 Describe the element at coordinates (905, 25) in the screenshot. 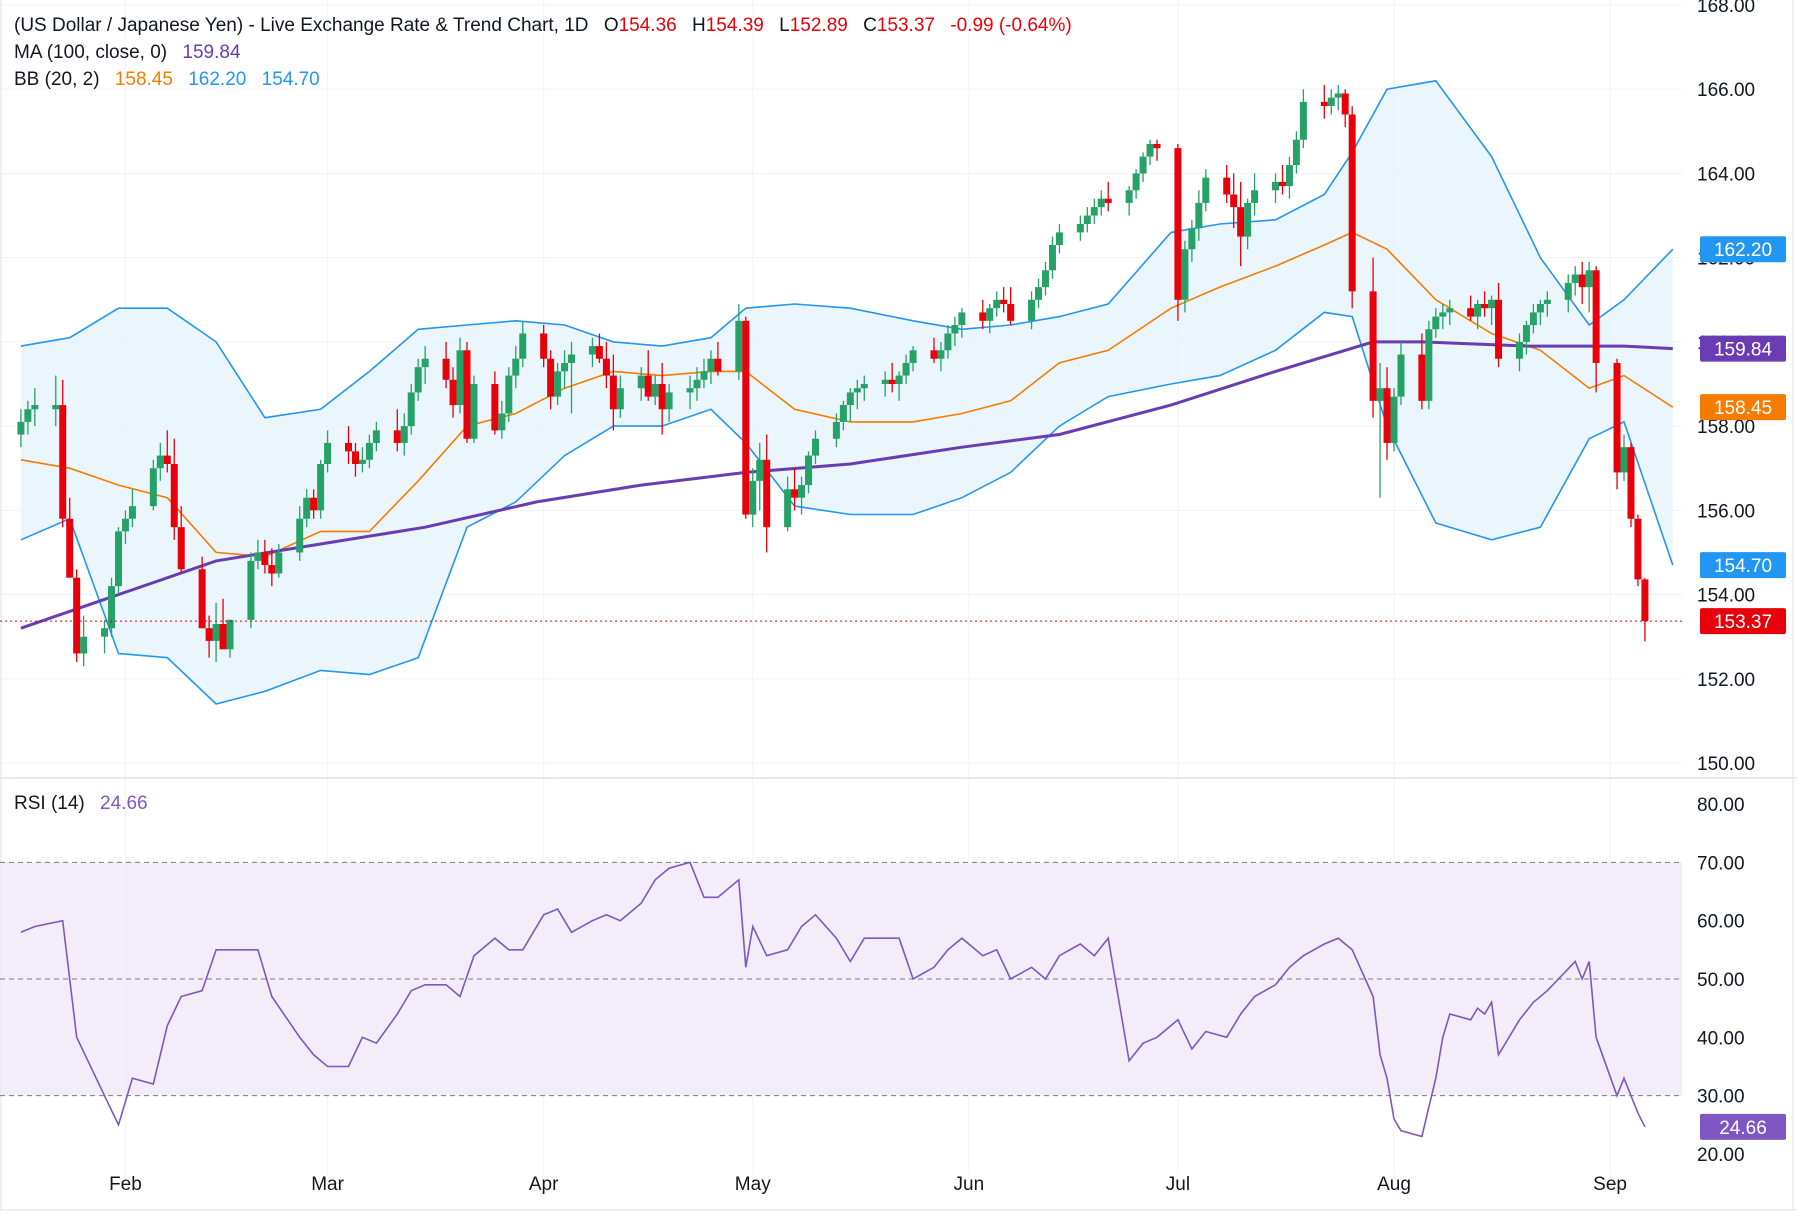

I see `close-value: 153.37` at that location.